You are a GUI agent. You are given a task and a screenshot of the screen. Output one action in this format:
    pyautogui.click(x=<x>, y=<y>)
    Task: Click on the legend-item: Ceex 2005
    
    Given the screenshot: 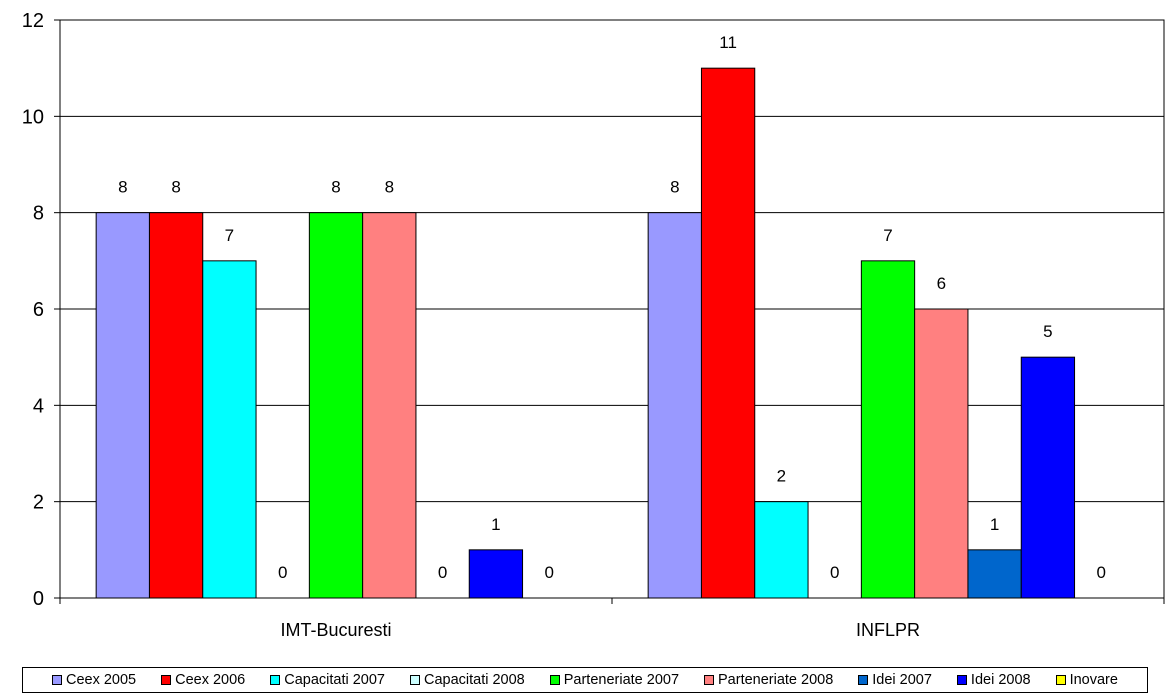 What is the action you would take?
    pyautogui.click(x=94, y=680)
    